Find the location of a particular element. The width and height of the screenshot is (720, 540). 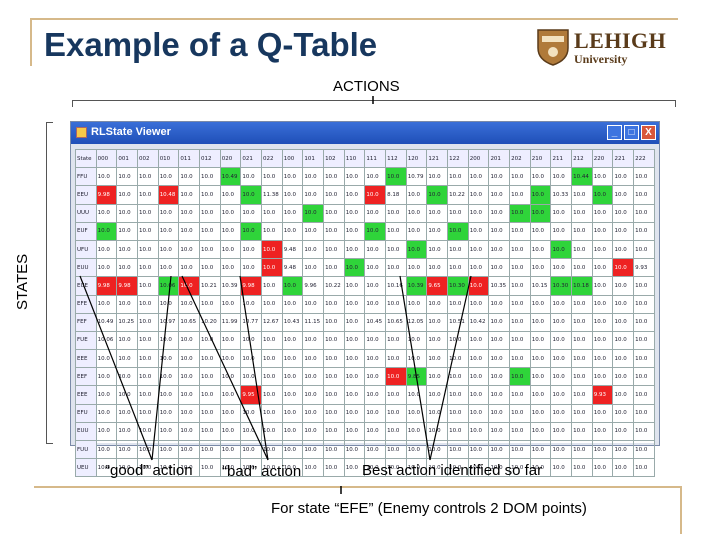

state-cell: EEU is located at coordinates (86, 195).